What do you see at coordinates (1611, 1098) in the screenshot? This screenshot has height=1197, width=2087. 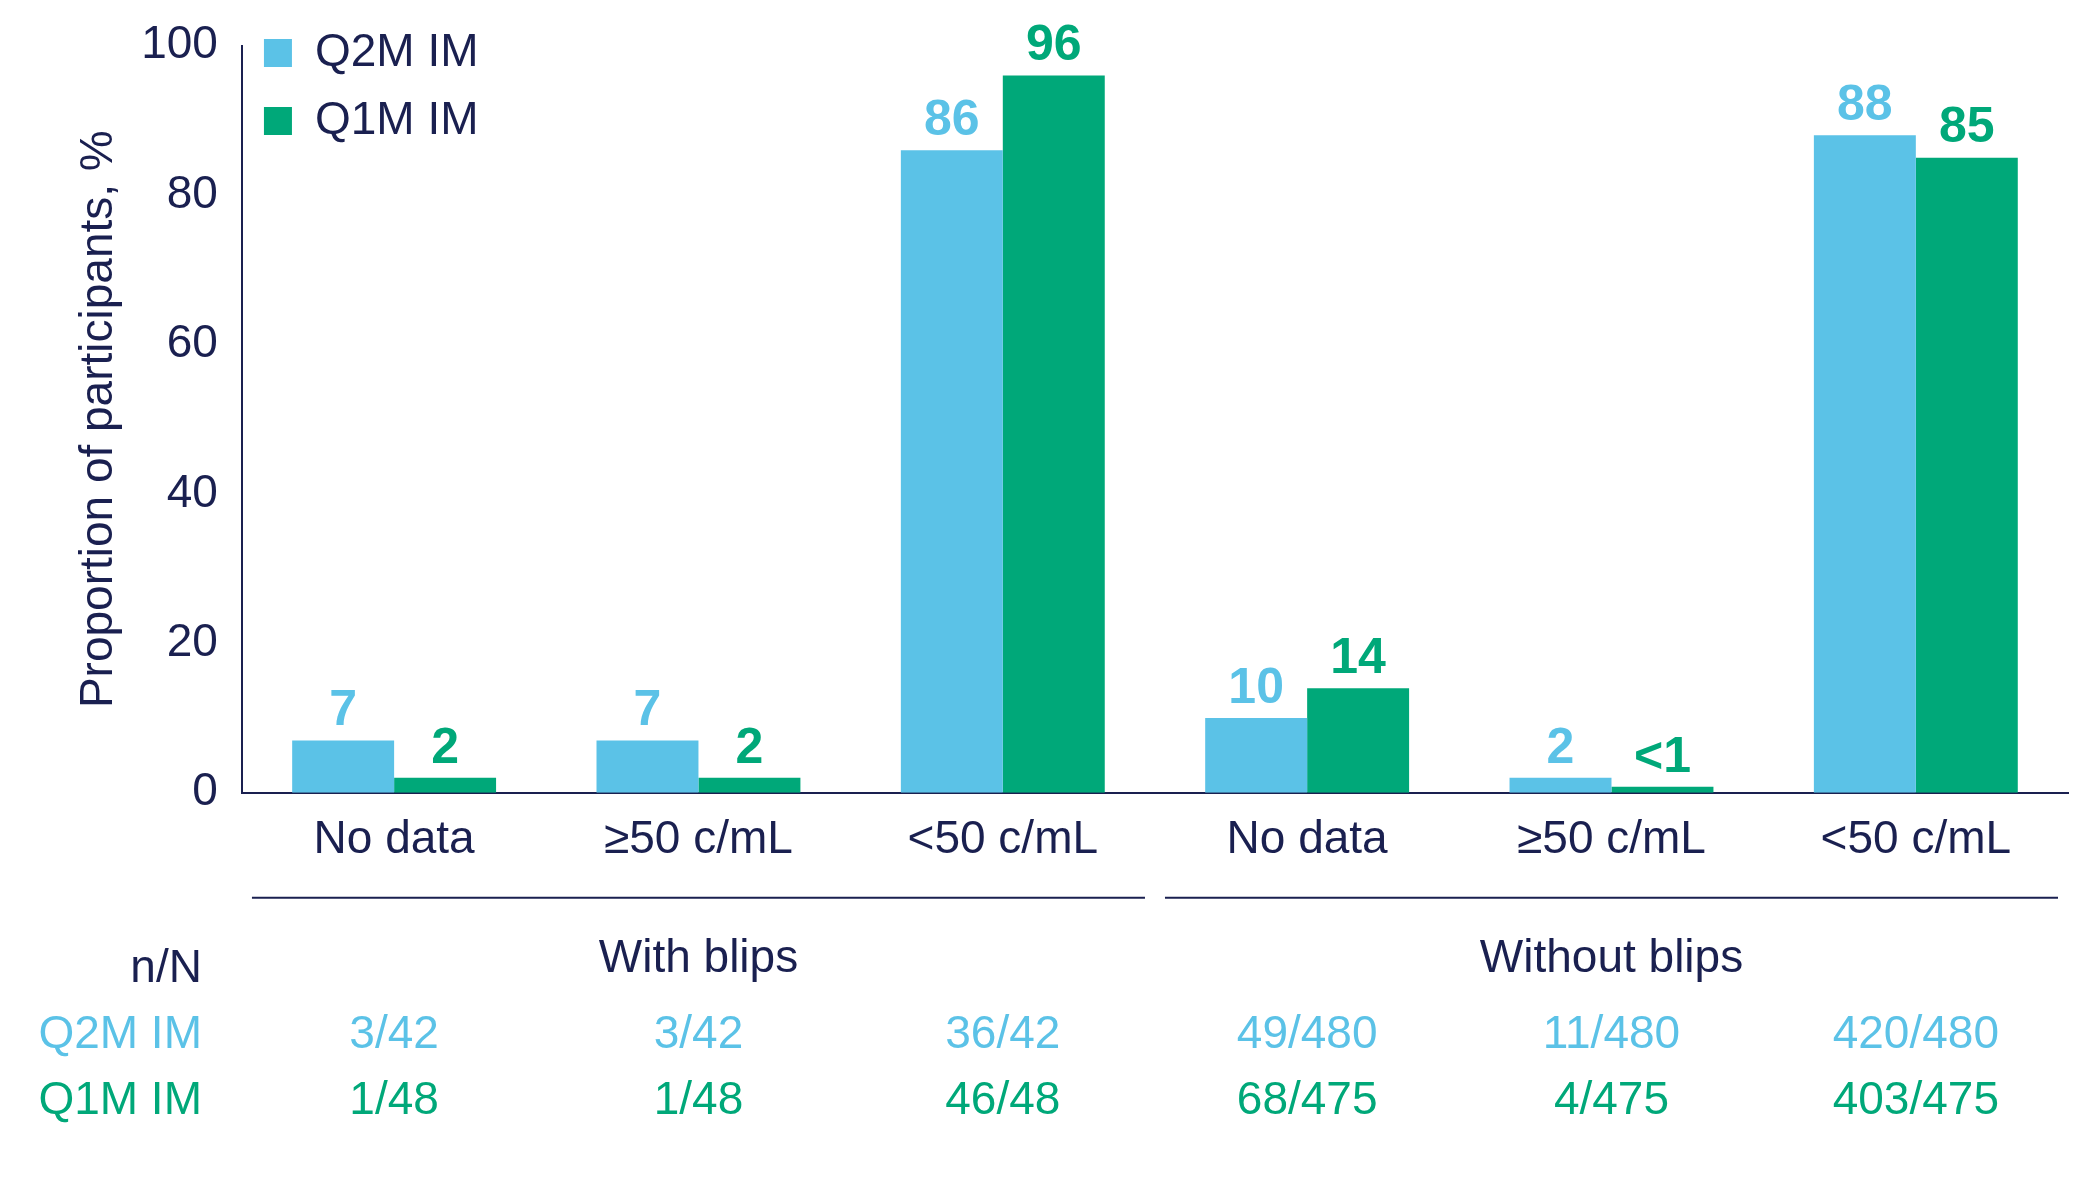 I see `text: 4/475` at bounding box center [1611, 1098].